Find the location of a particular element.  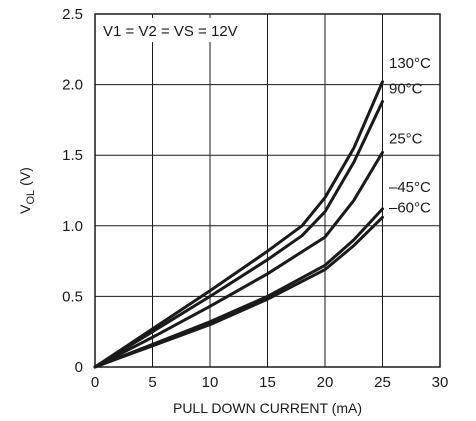

y-axis-label-subscript: OL is located at coordinates (31, 197).